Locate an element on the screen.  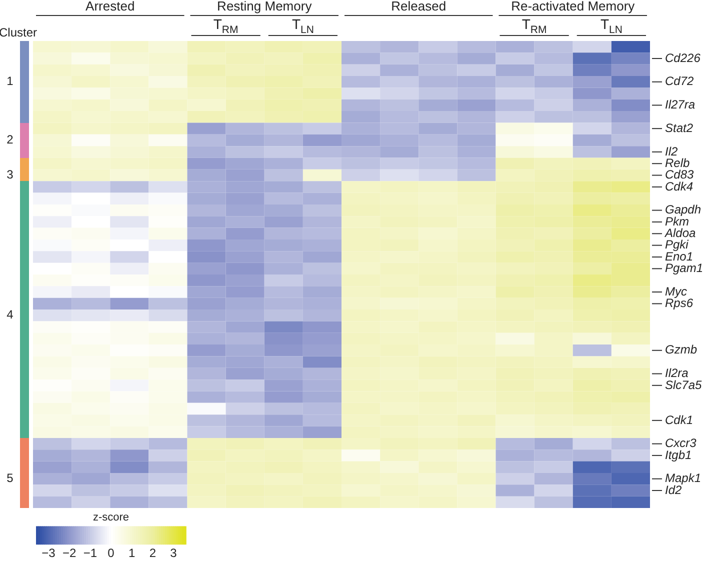
y2-tick-label: Cd226 is located at coordinates (683, 57).